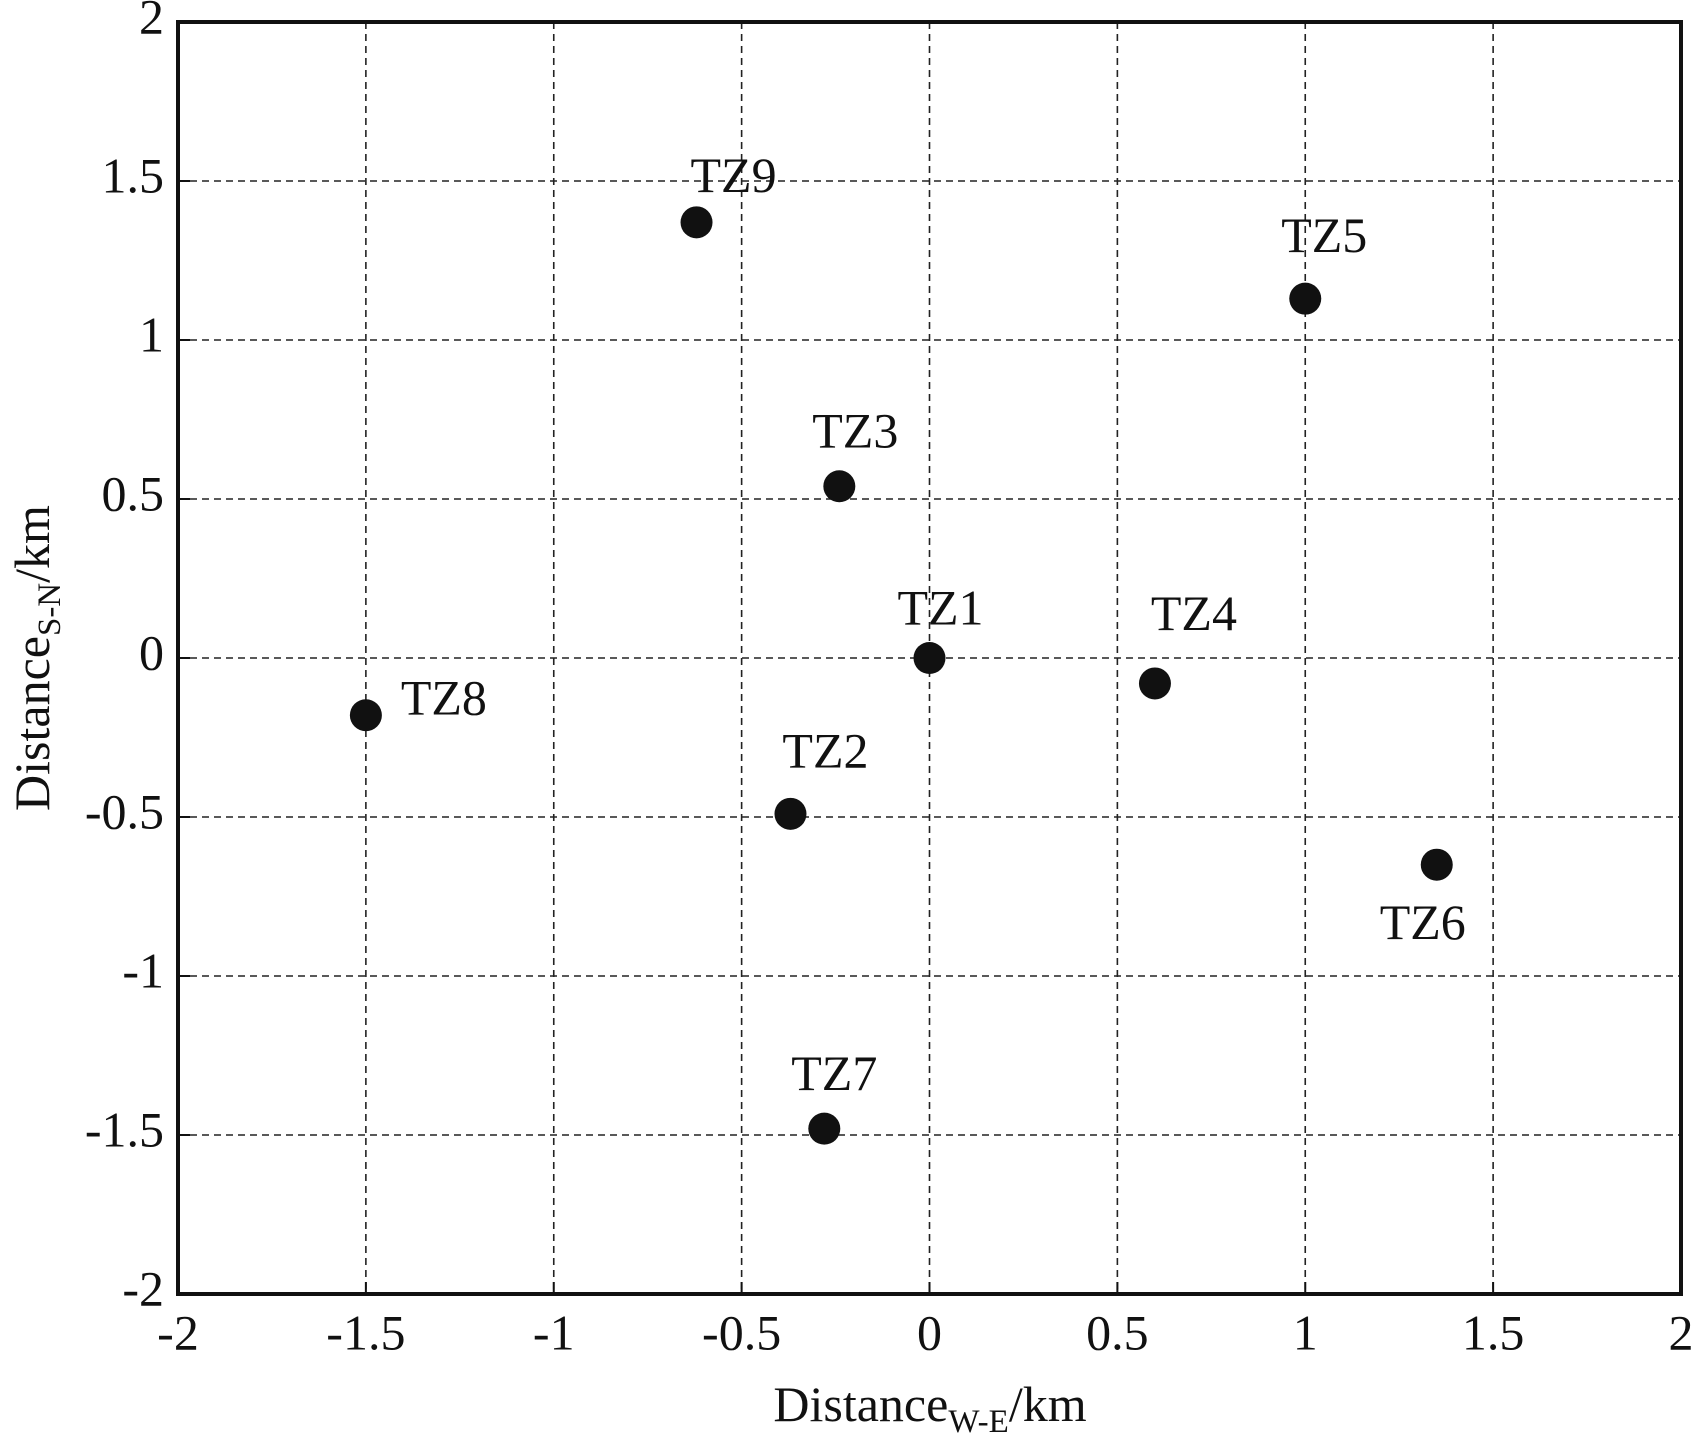 The image size is (1693, 1438). Describe the element at coordinates (733, 175) in the screenshot. I see `point-label: TZ9` at that location.